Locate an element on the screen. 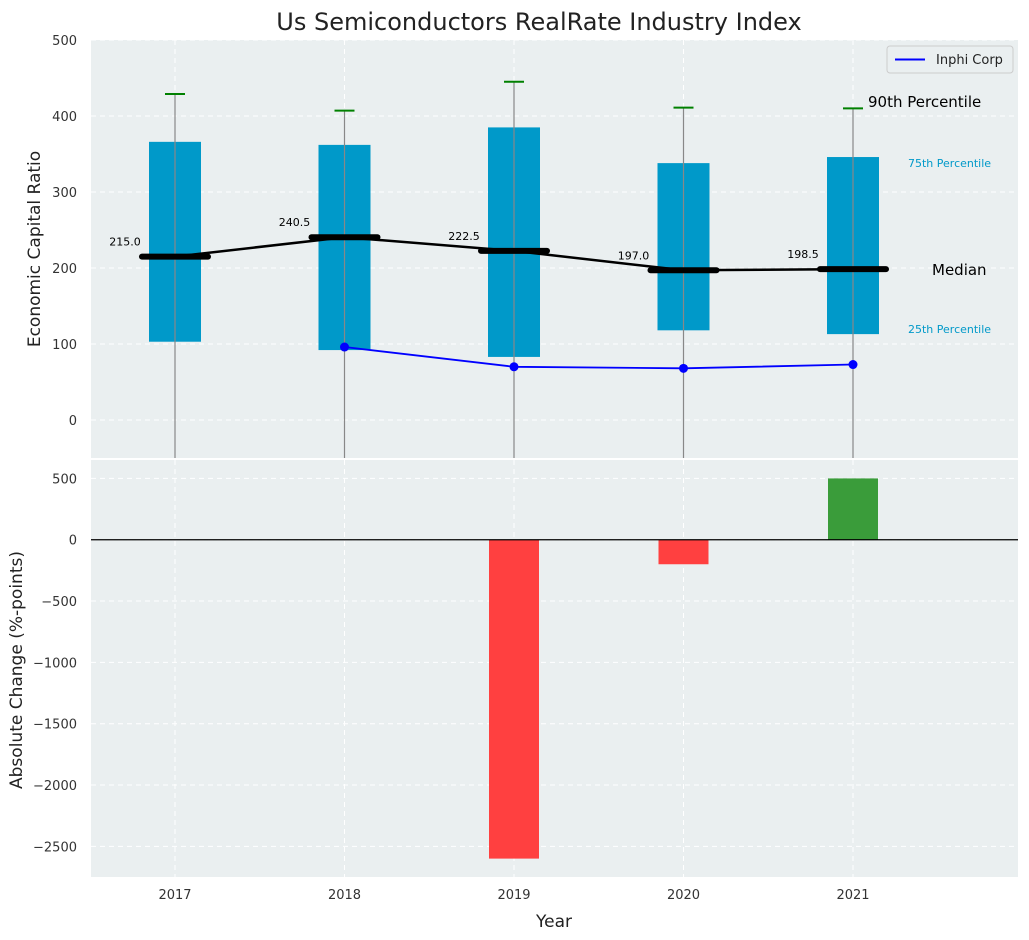 The height and width of the screenshot is (940, 1029). x-tick-label: 2019 is located at coordinates (513, 895).